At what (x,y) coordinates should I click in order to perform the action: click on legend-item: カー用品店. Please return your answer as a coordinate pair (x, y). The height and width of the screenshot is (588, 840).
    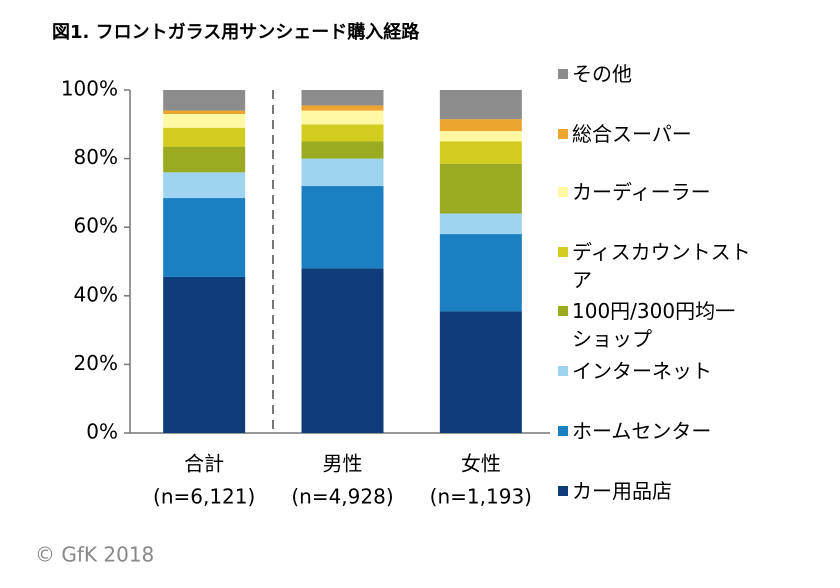
    Looking at the image, I should click on (658, 491).